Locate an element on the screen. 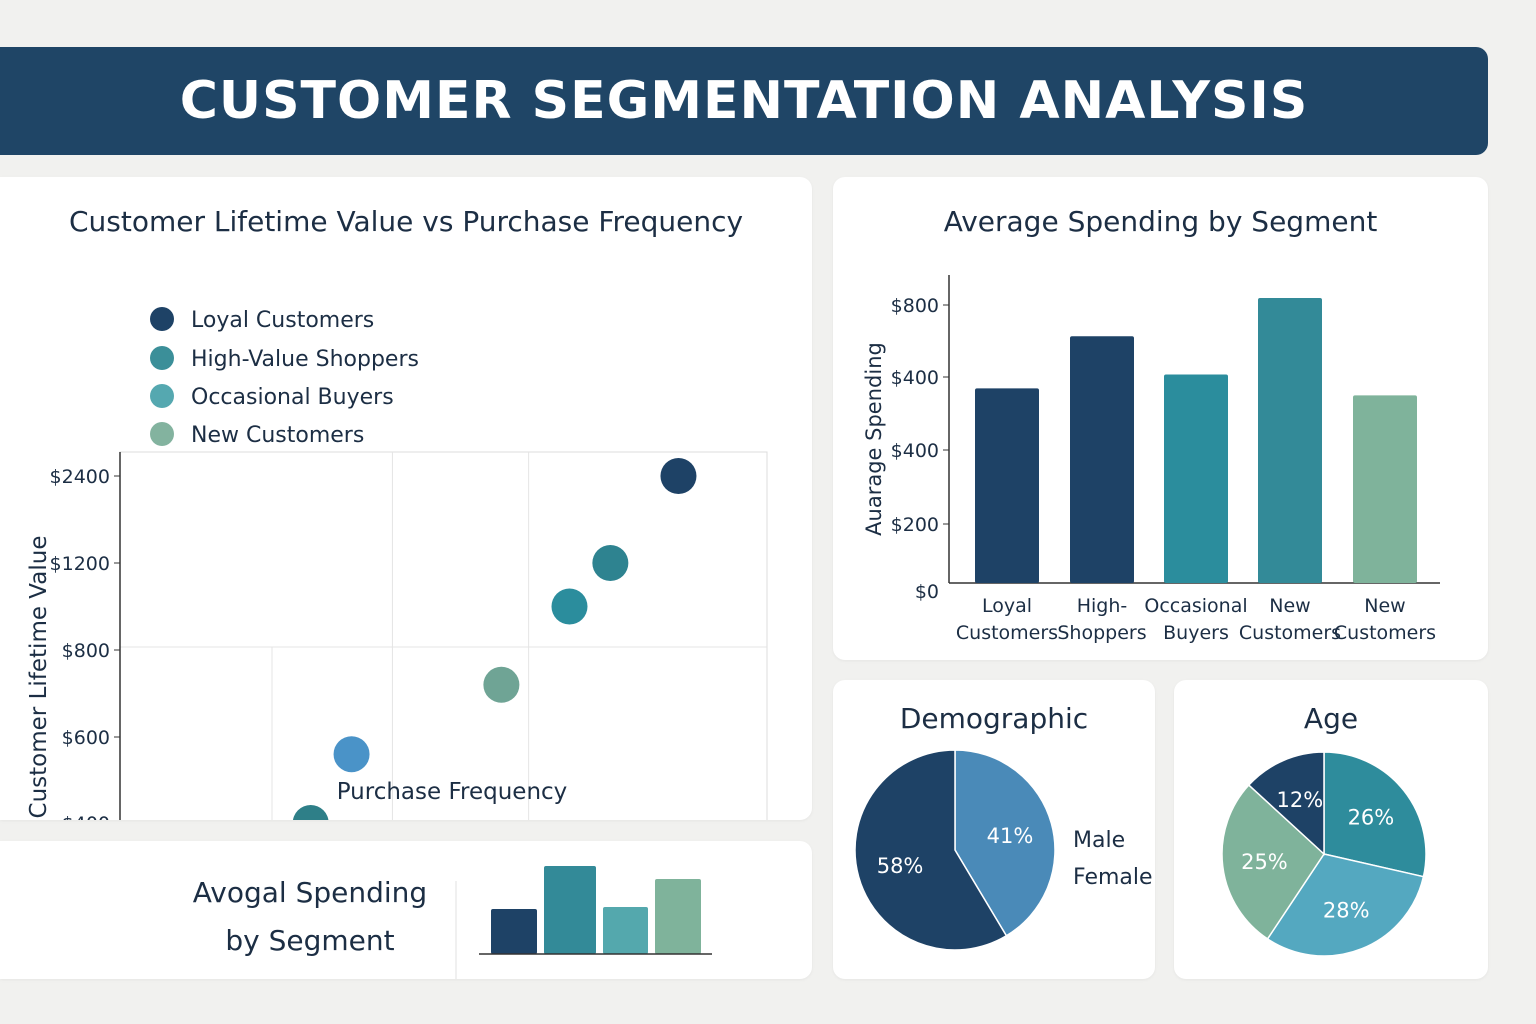 Image resolution: width=1536 pixels, height=1024 pixels. scatter-legend-label-4: New Customers is located at coordinates (277, 435).